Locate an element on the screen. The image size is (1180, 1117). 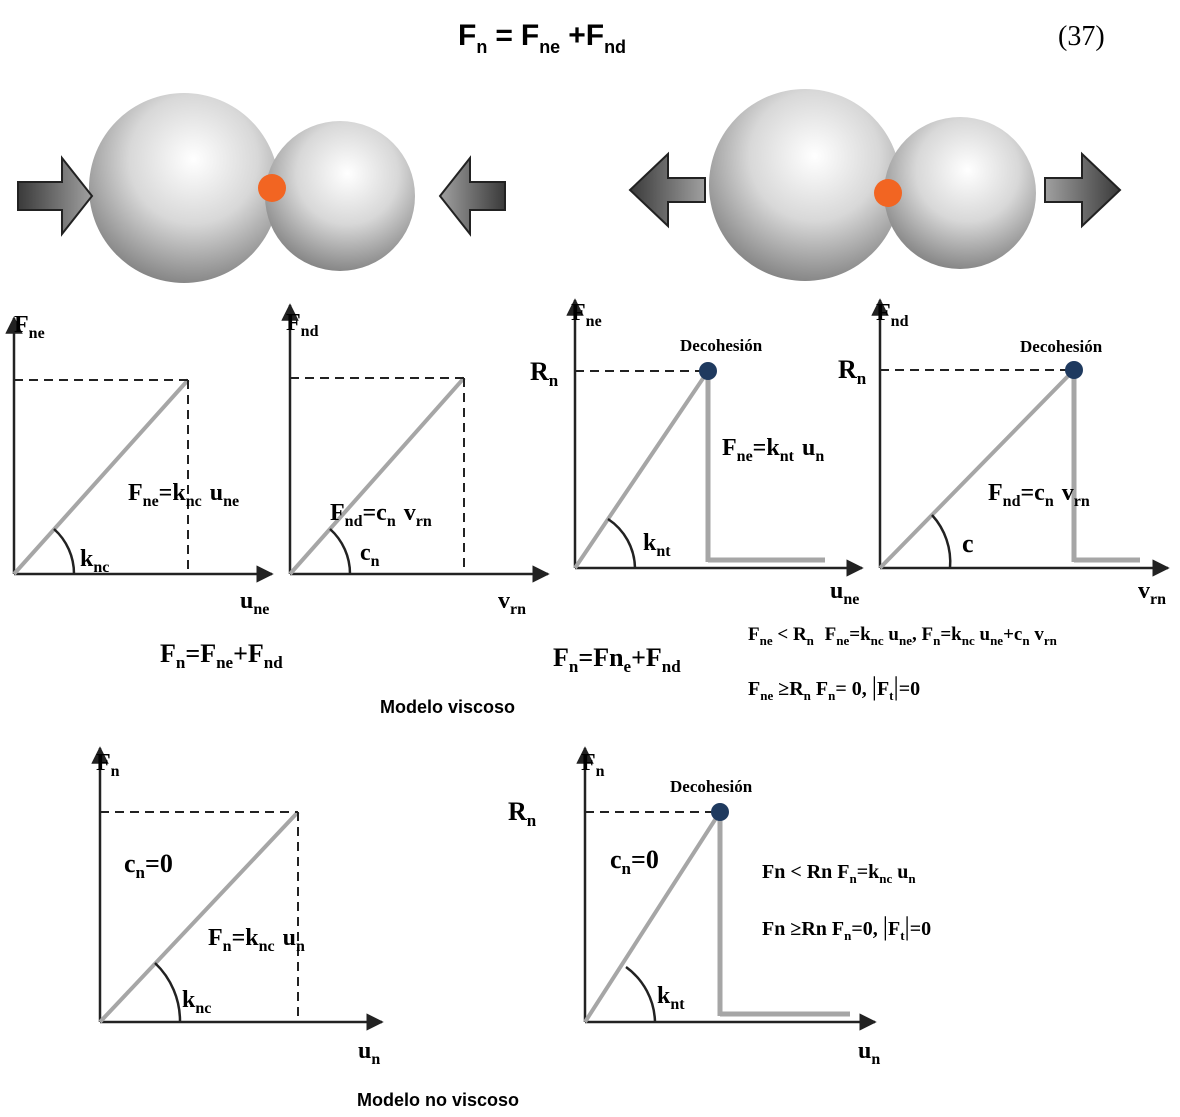
p4-force-line is located at coordinates (977, 469).